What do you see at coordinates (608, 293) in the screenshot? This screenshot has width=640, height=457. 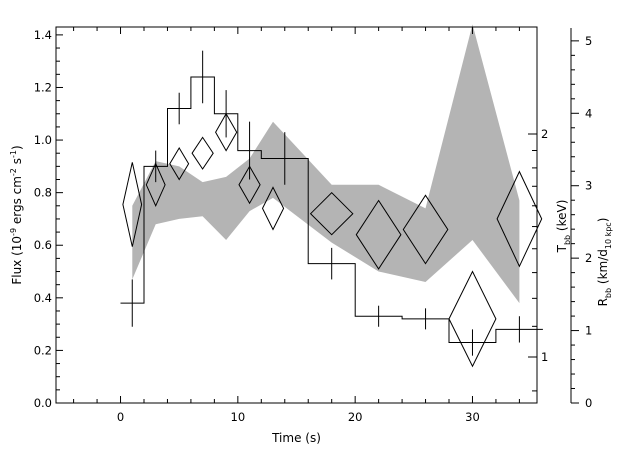 I see `r-label-sub1: bb` at bounding box center [608, 293].